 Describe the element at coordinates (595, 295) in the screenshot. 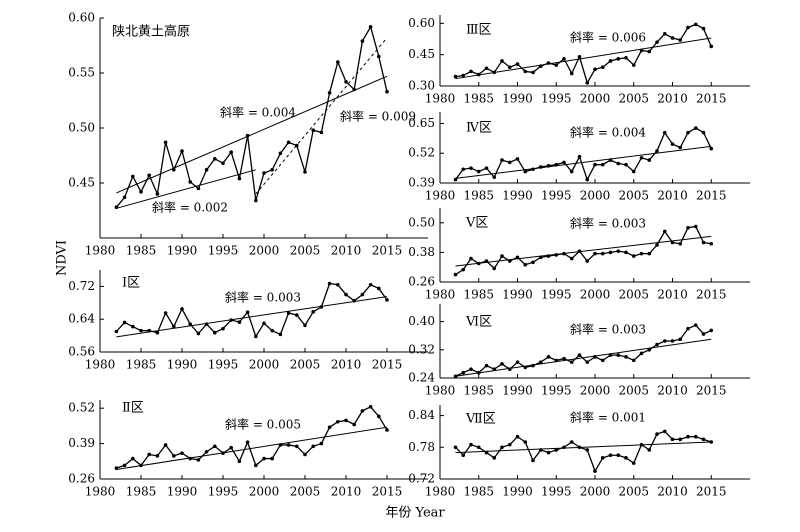

I see `x-tick-label: 2000` at that location.